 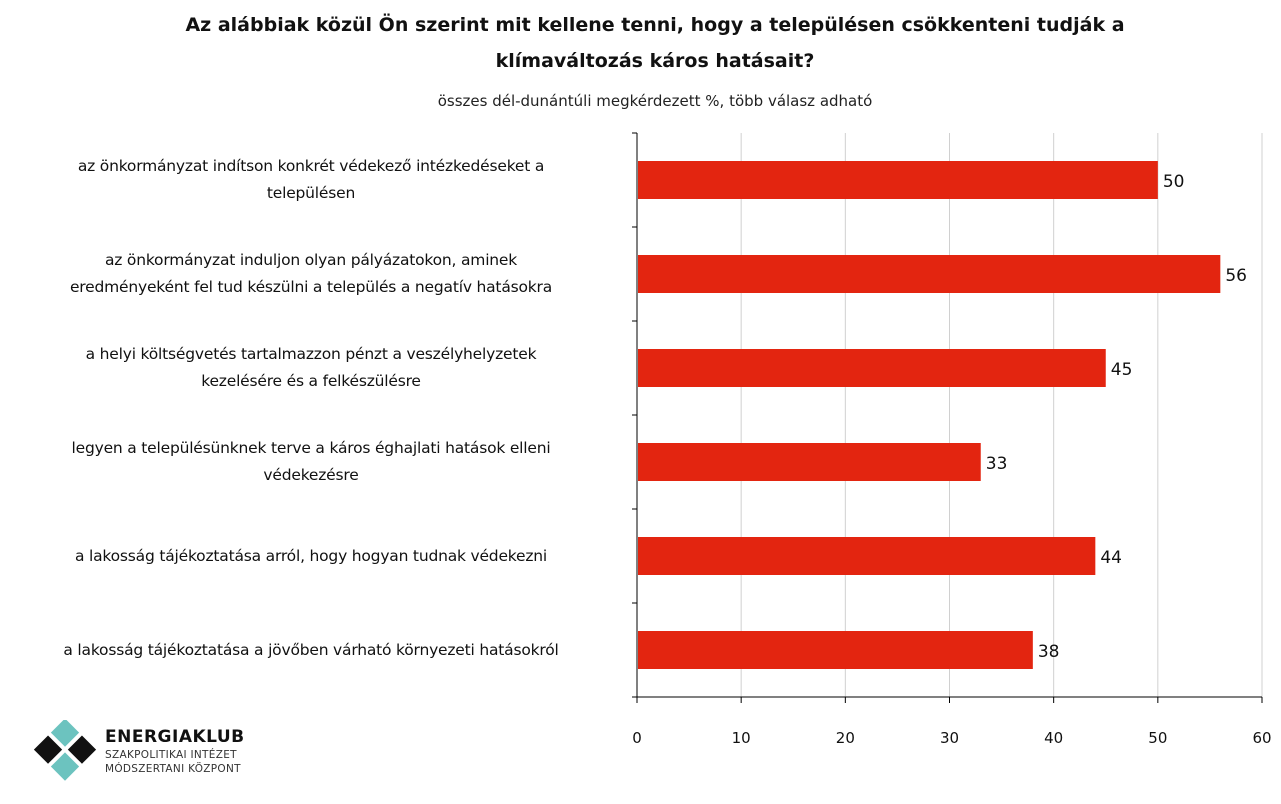 What do you see at coordinates (1049, 652) in the screenshot?
I see `data-label: 38` at bounding box center [1049, 652].